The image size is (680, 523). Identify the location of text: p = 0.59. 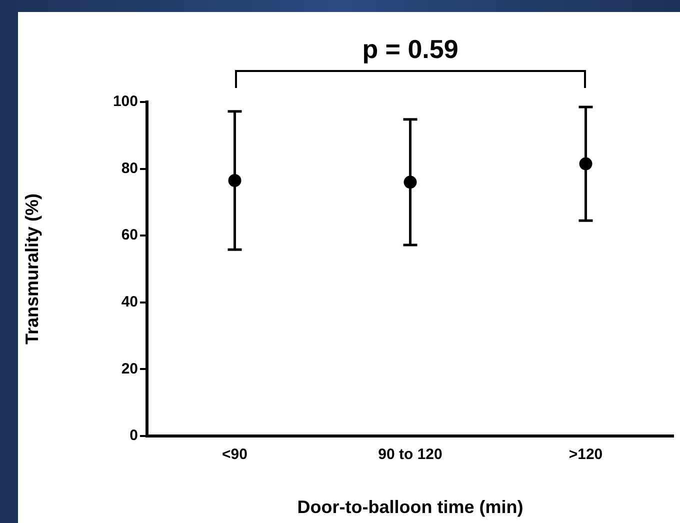
(410, 49).